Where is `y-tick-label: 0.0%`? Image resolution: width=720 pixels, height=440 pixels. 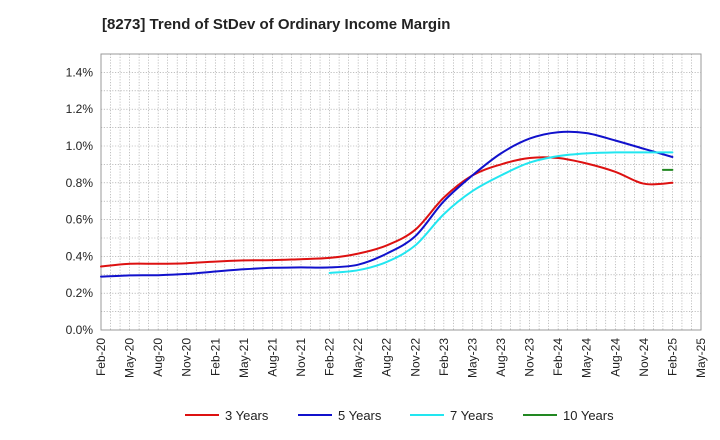 y-tick-label: 0.0% is located at coordinates (80, 330).